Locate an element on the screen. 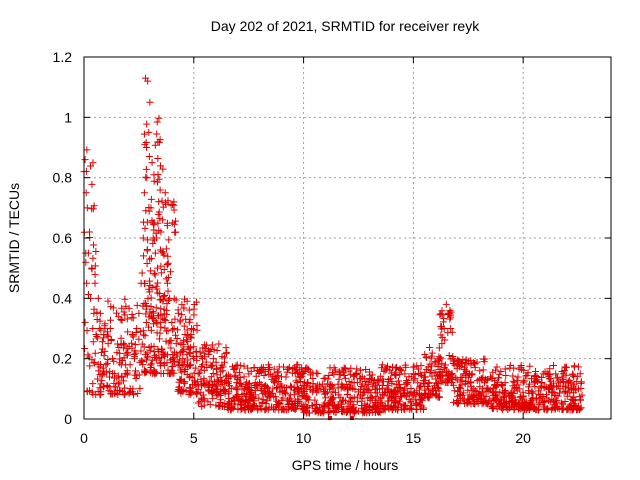 The image size is (640, 480). x-tick-label: 0 is located at coordinates (84, 438).